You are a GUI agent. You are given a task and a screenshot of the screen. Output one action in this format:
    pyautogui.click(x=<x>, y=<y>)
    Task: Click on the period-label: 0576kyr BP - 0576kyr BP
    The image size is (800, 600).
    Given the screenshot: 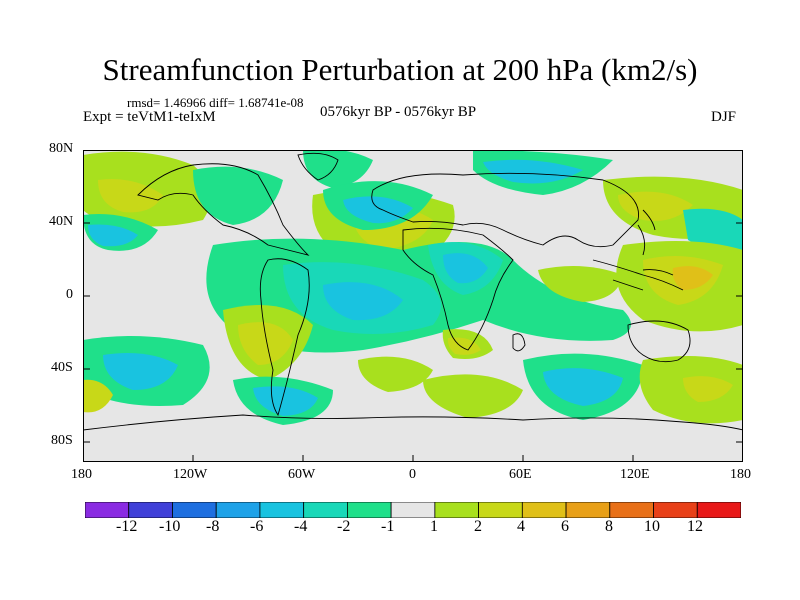 What is the action you would take?
    pyautogui.click(x=398, y=112)
    